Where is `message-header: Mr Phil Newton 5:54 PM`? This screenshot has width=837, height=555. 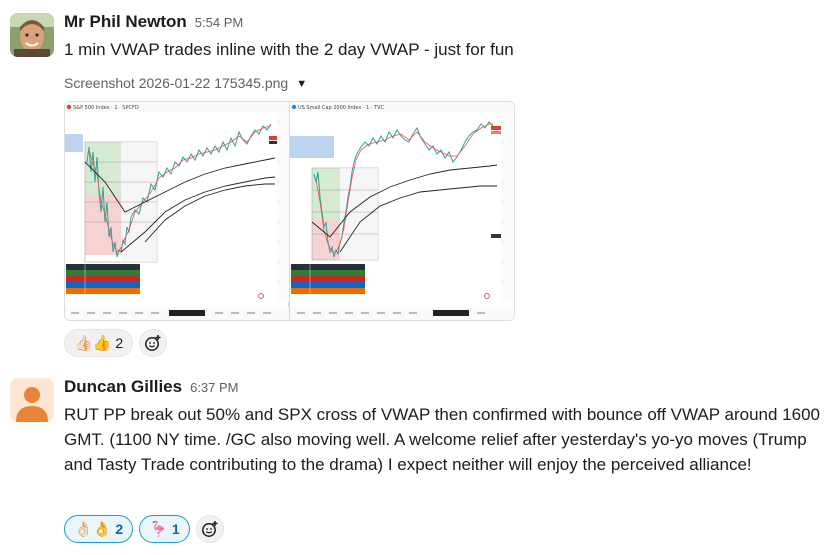
message-header: Mr Phil Newton 5:54 PM is located at coordinates (153, 22).